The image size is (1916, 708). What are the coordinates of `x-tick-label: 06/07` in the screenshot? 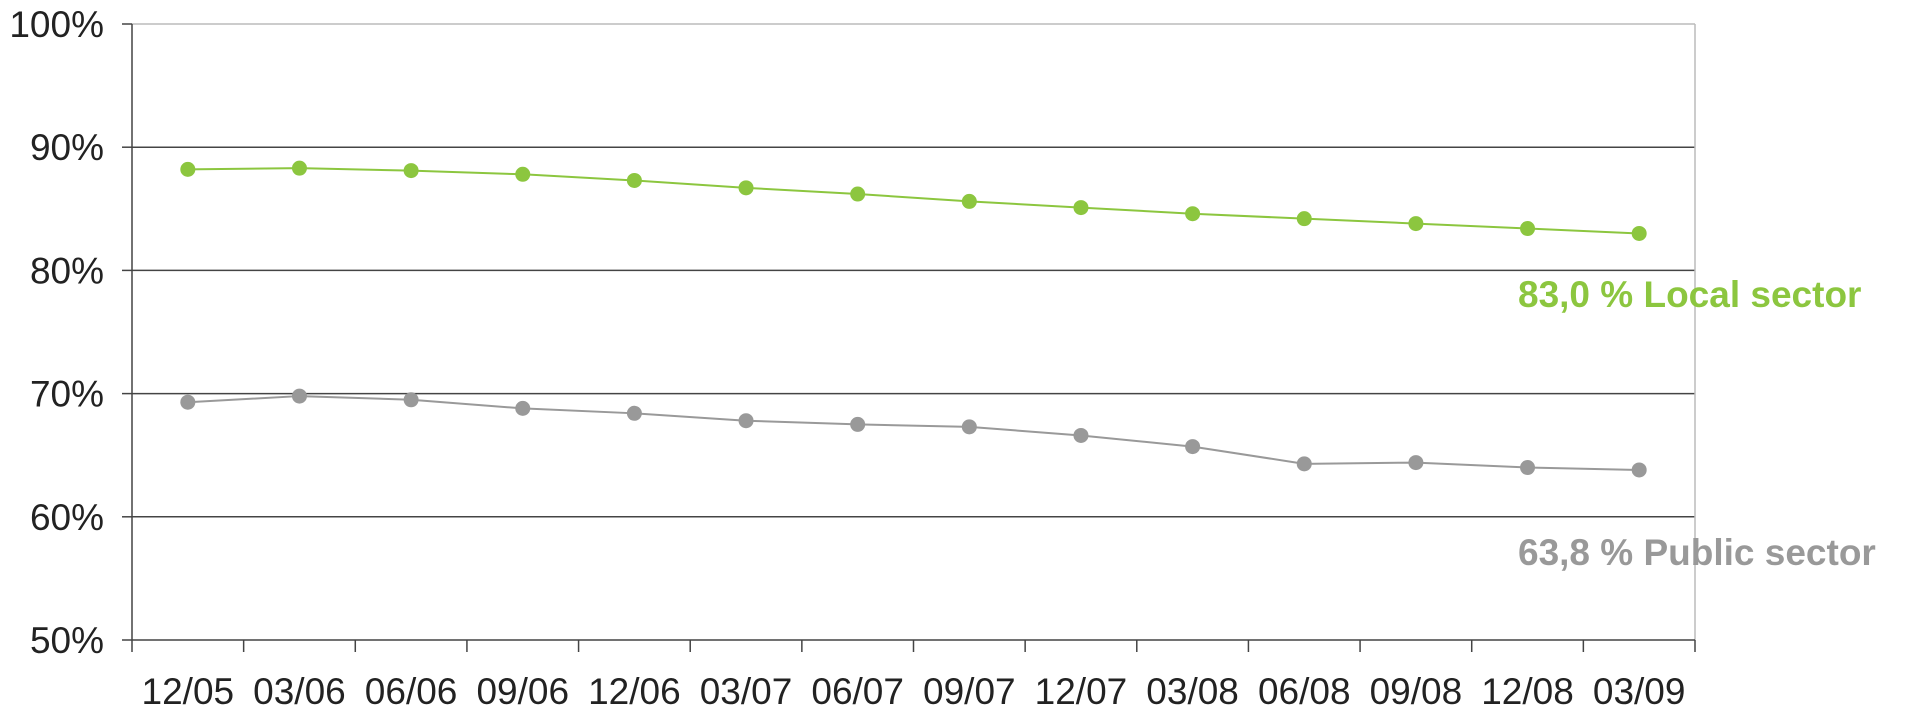 It's located at (857, 689).